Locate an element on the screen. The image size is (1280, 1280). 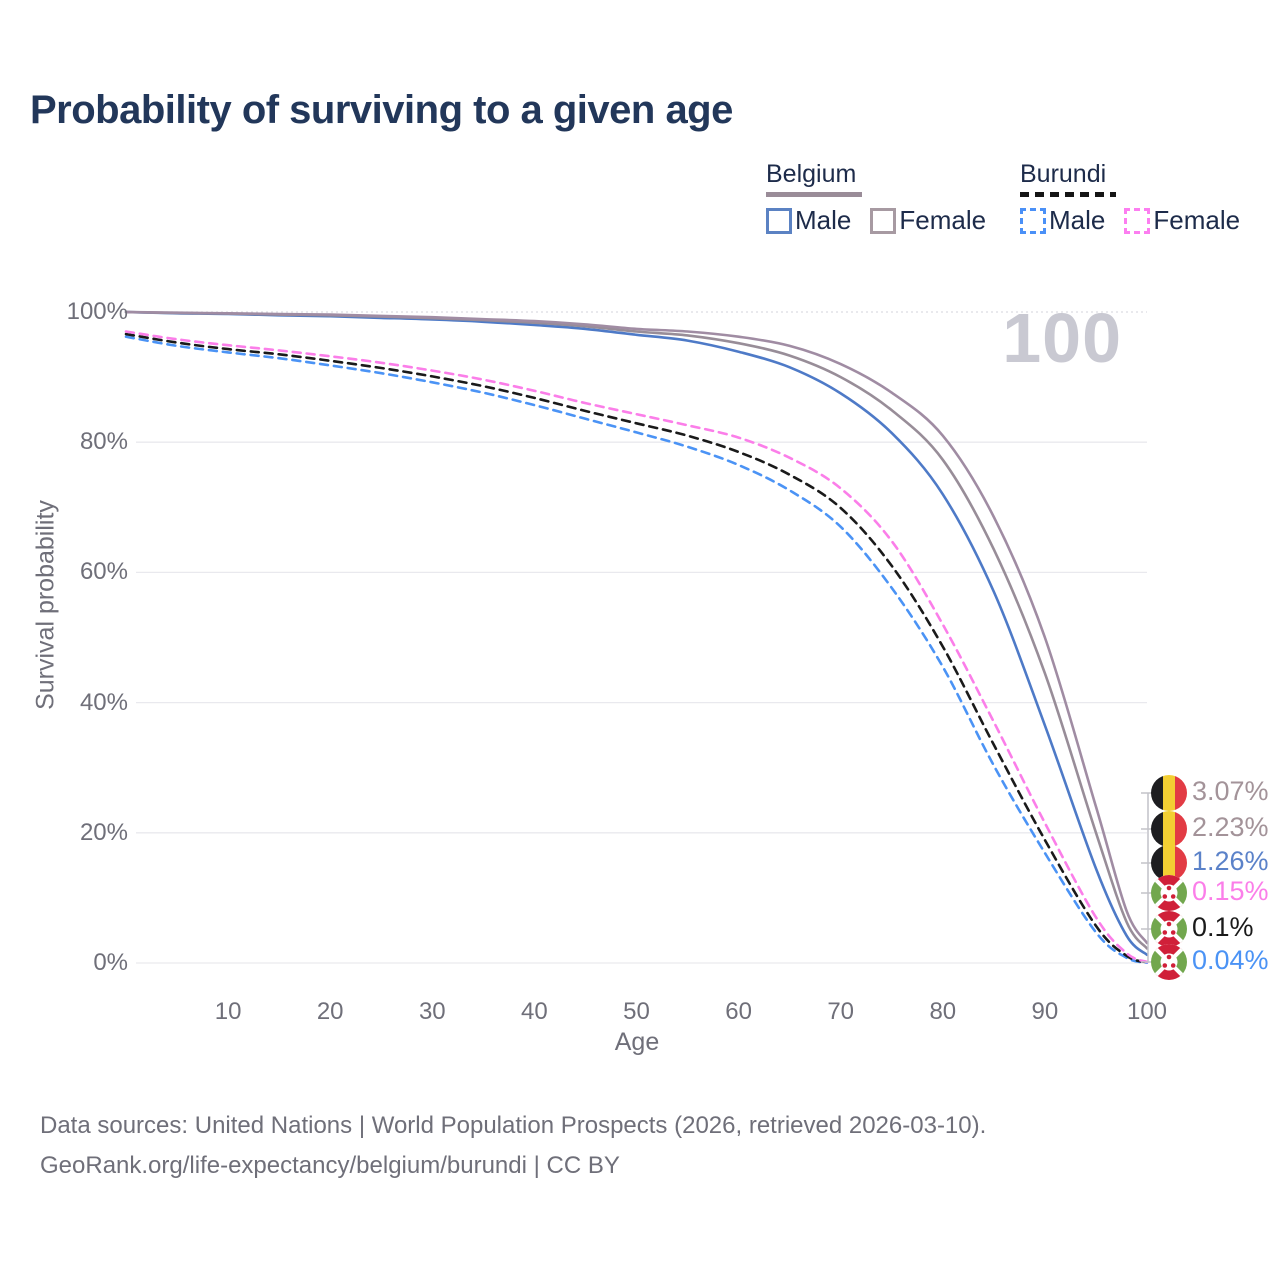
x-tick-label-50: 50 is located at coordinates (636, 1011).